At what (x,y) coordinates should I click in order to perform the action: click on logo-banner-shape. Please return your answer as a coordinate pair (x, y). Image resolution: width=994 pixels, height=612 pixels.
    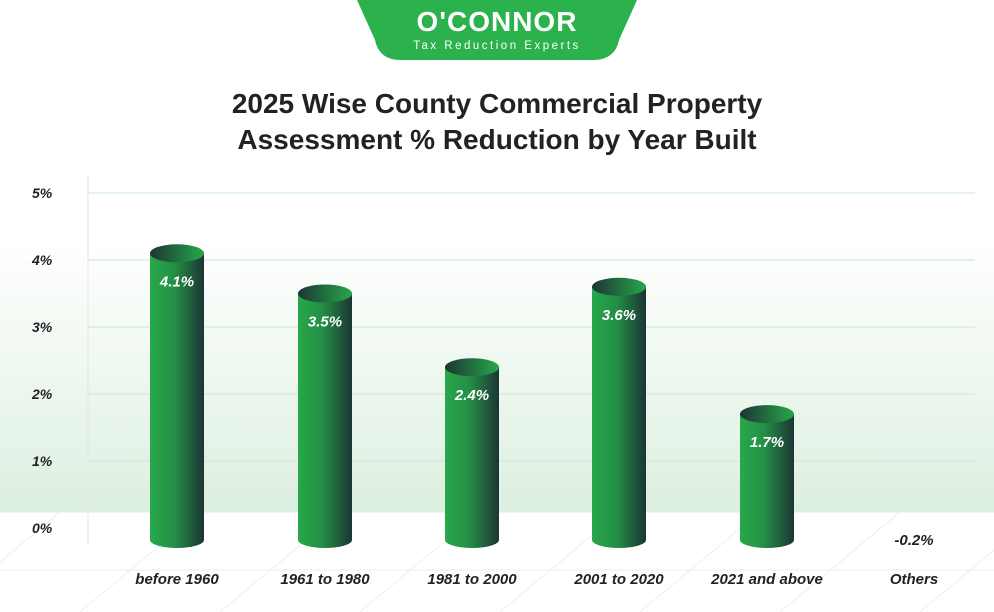
    Looking at the image, I should click on (497, 30).